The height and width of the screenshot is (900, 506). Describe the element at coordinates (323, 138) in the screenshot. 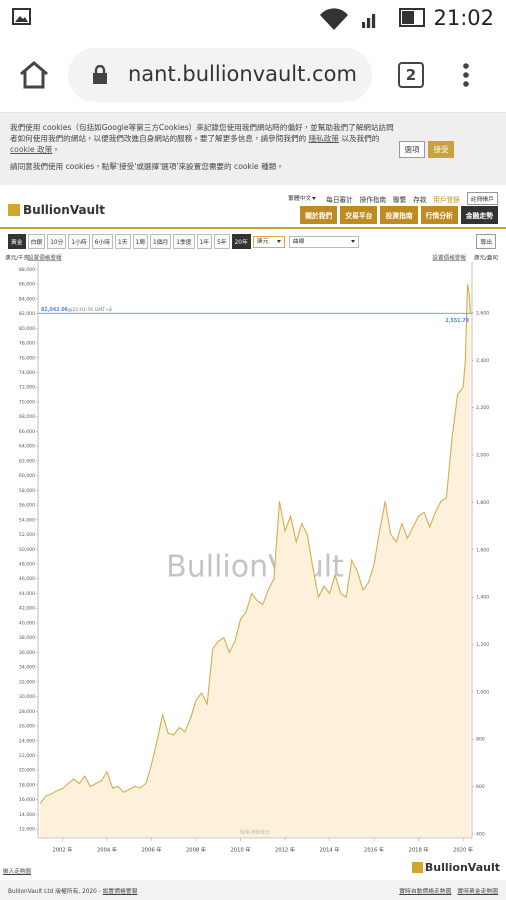

I see `privacy-link: 隱私政策` at that location.